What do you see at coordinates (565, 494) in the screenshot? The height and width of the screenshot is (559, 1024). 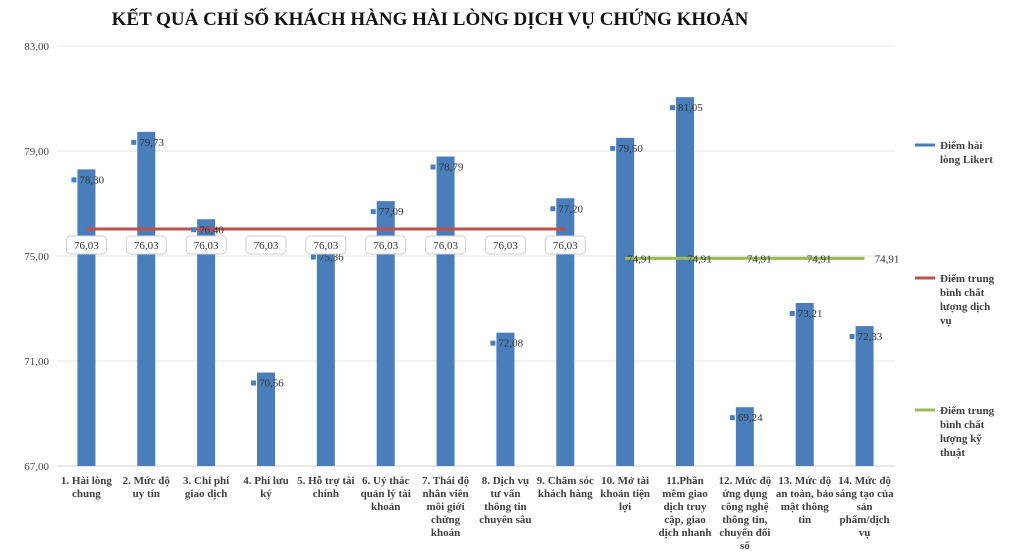 I see `category-label: khách hàng` at bounding box center [565, 494].